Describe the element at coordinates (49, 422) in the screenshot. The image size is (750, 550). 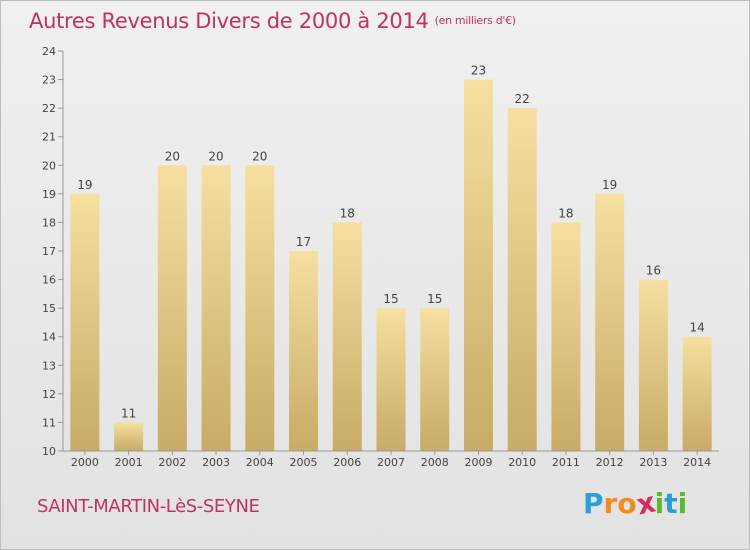
I see `y-tick-label: 11` at that location.